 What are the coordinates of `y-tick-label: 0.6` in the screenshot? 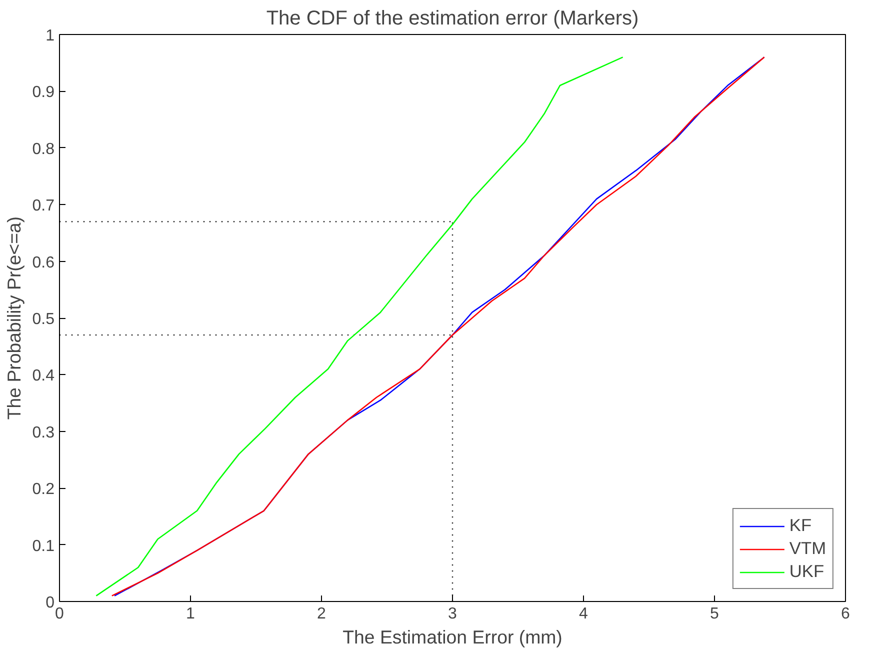 It's located at (43, 263).